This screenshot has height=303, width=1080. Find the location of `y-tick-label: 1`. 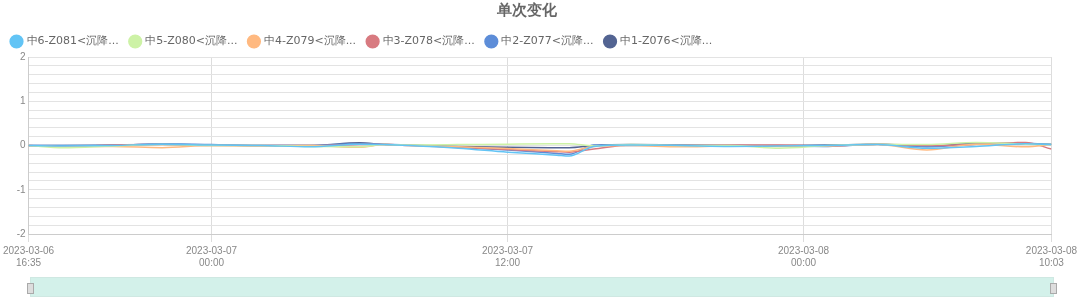

y-tick-label: 1 is located at coordinates (23, 100).